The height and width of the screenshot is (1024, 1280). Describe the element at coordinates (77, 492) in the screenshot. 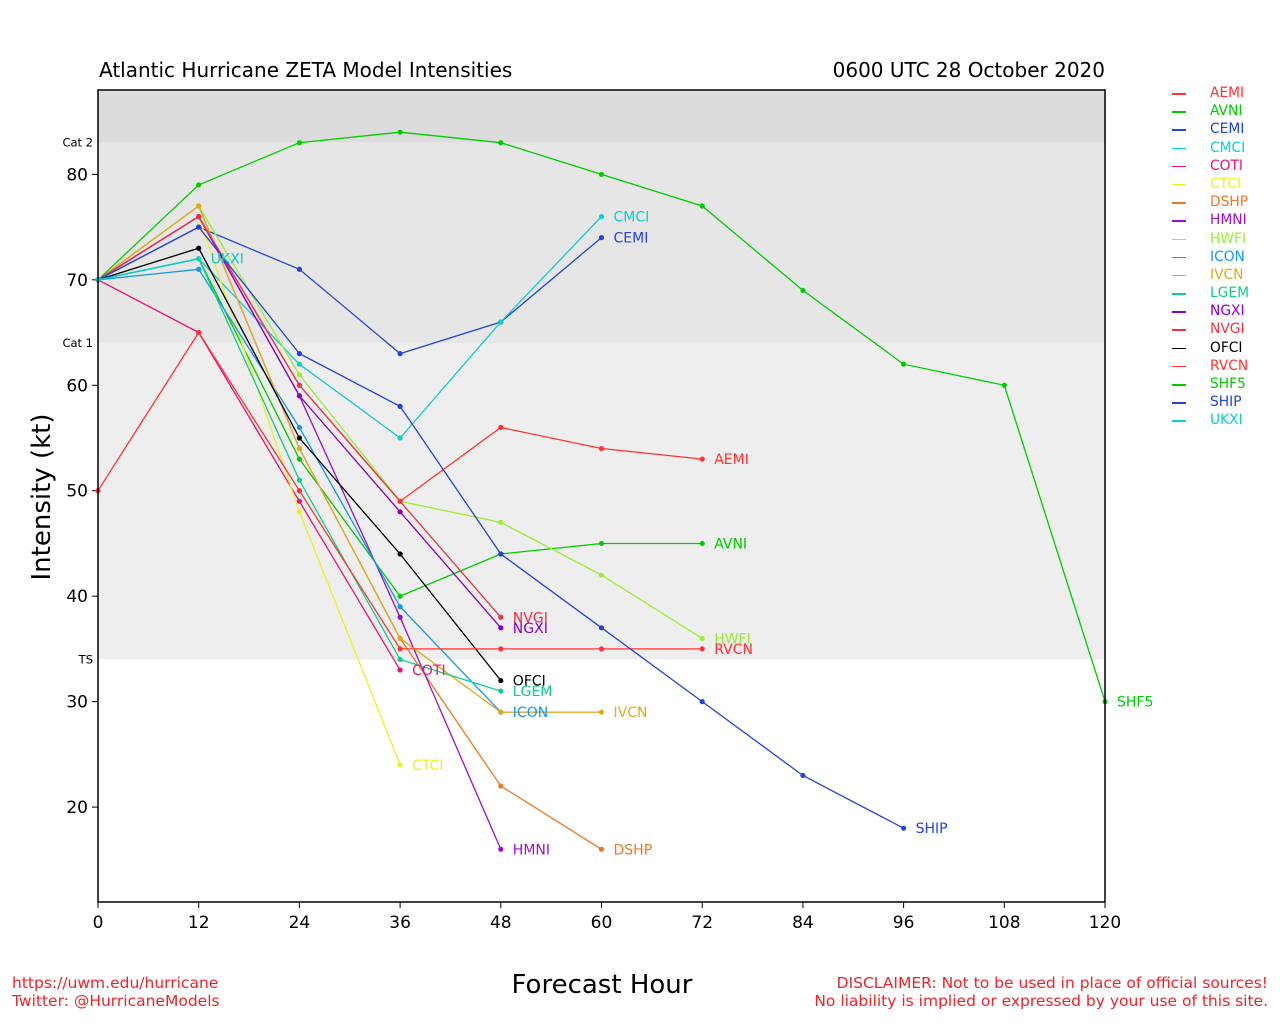

I see `y-tick-label: 50` at that location.